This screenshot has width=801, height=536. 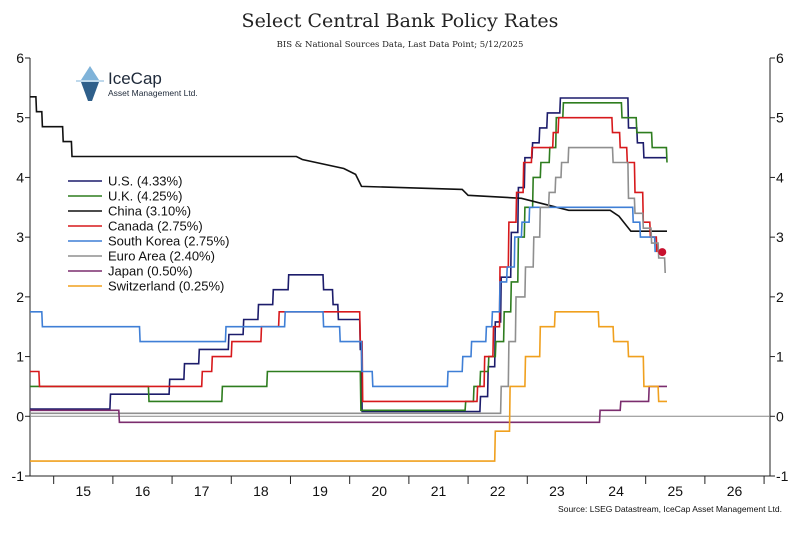 I want to click on markers, so click(x=662, y=252).